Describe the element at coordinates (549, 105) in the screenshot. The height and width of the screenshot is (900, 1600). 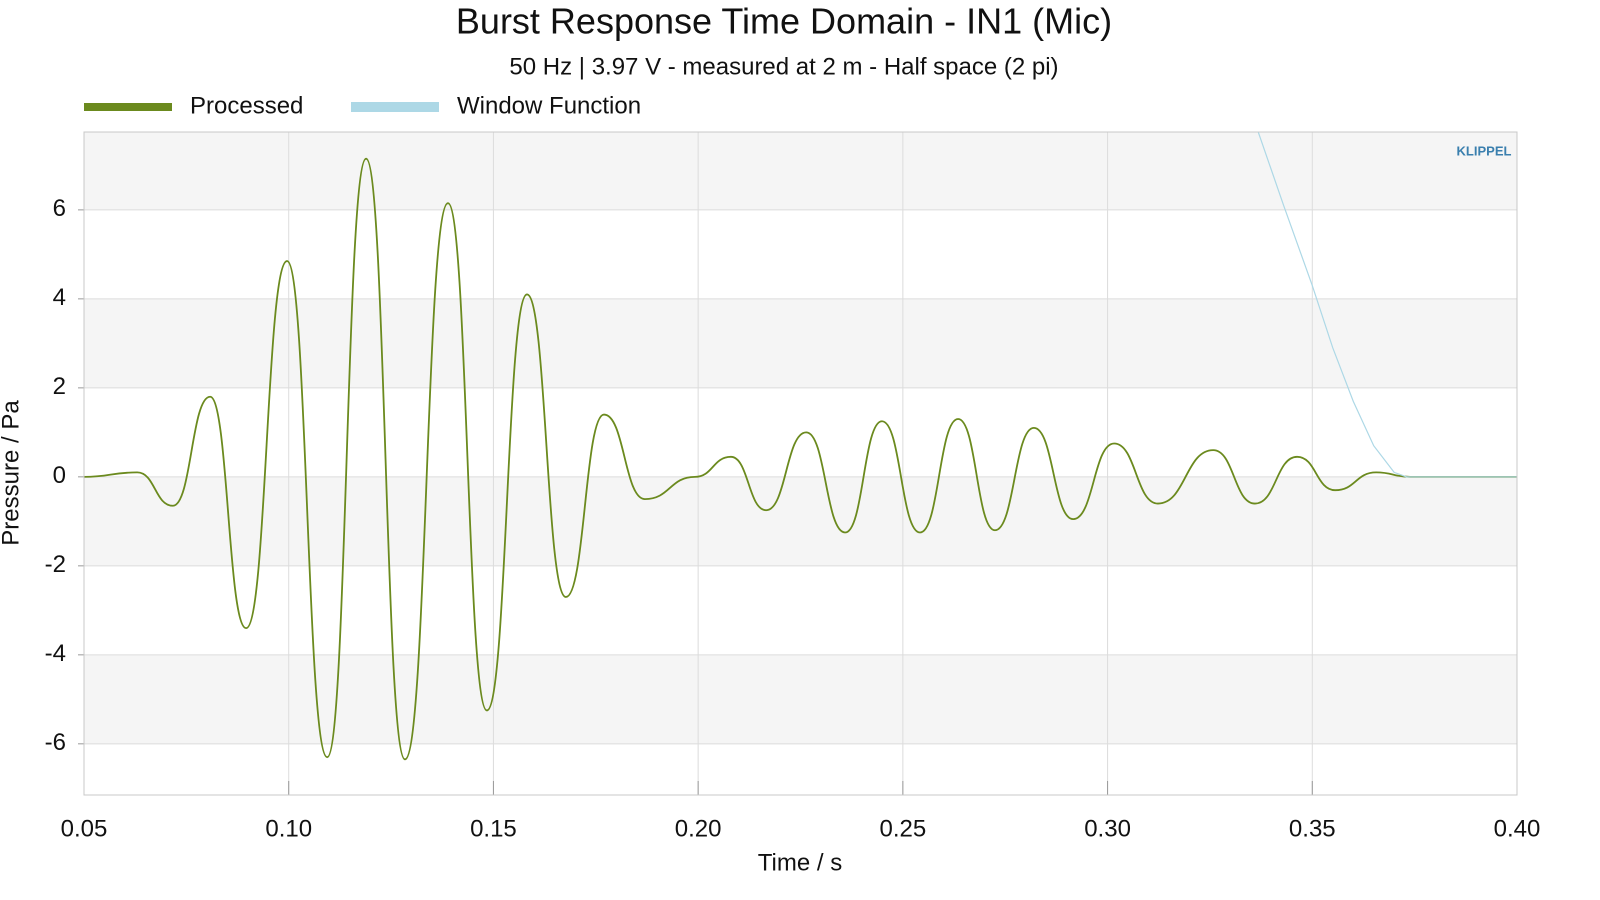
I see `legend-label: Window Function` at that location.